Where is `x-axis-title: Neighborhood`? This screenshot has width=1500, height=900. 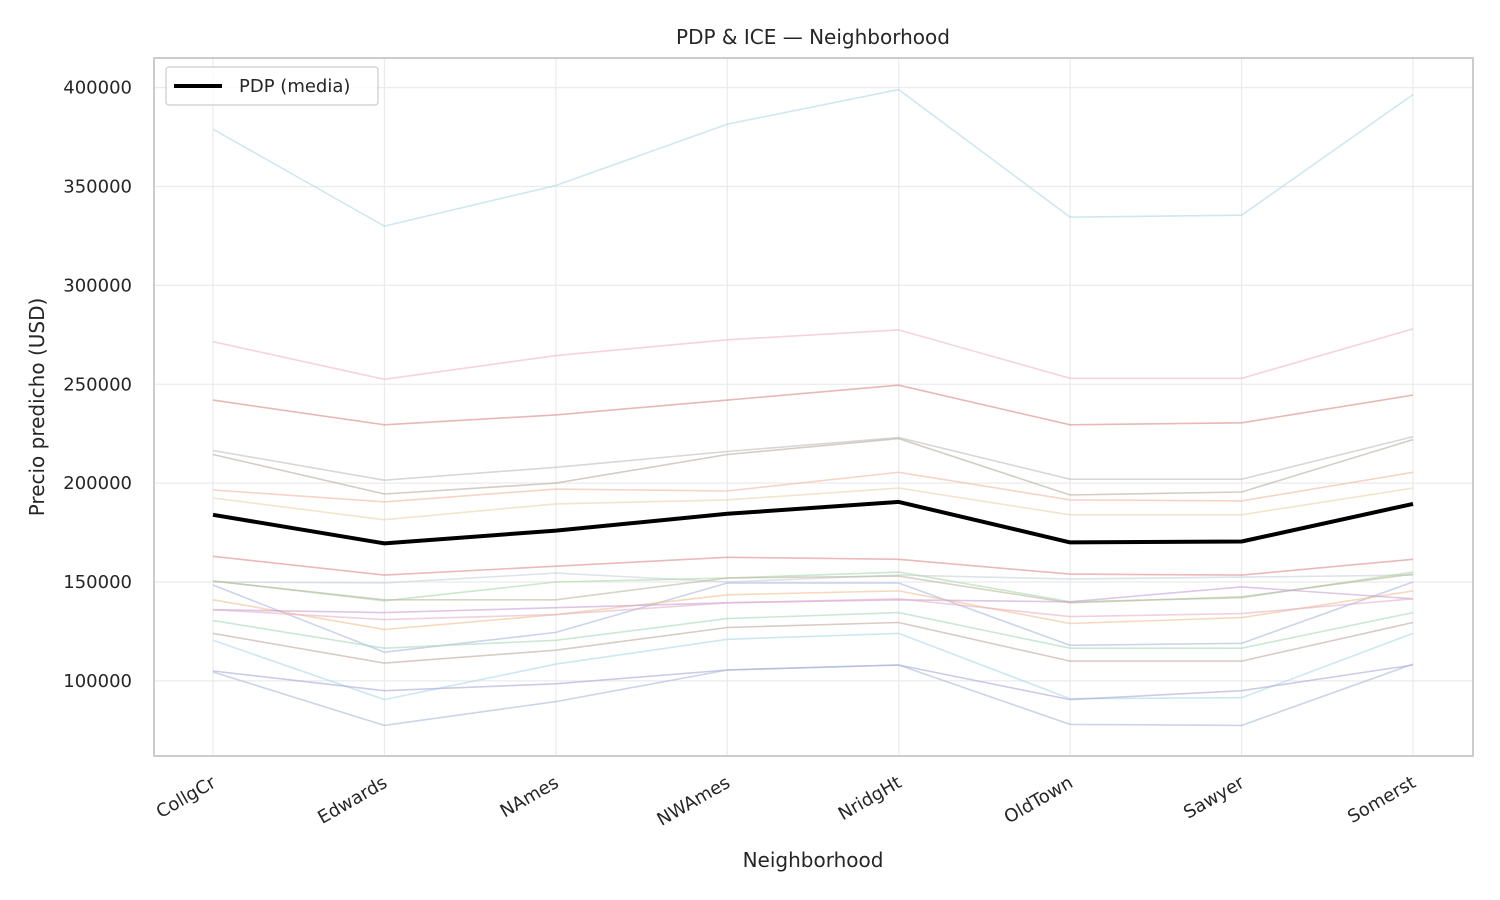
x-axis-title: Neighborhood is located at coordinates (813, 860).